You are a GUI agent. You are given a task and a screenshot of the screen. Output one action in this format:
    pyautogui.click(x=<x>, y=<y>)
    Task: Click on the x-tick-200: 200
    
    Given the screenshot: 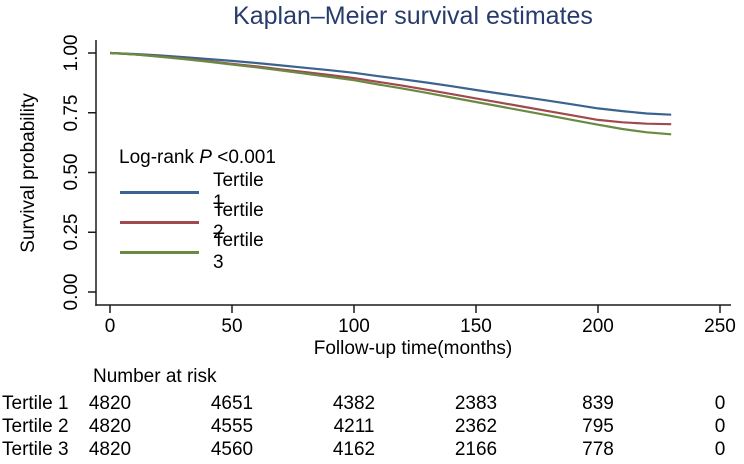 What is the action you would take?
    pyautogui.click(x=598, y=326)
    